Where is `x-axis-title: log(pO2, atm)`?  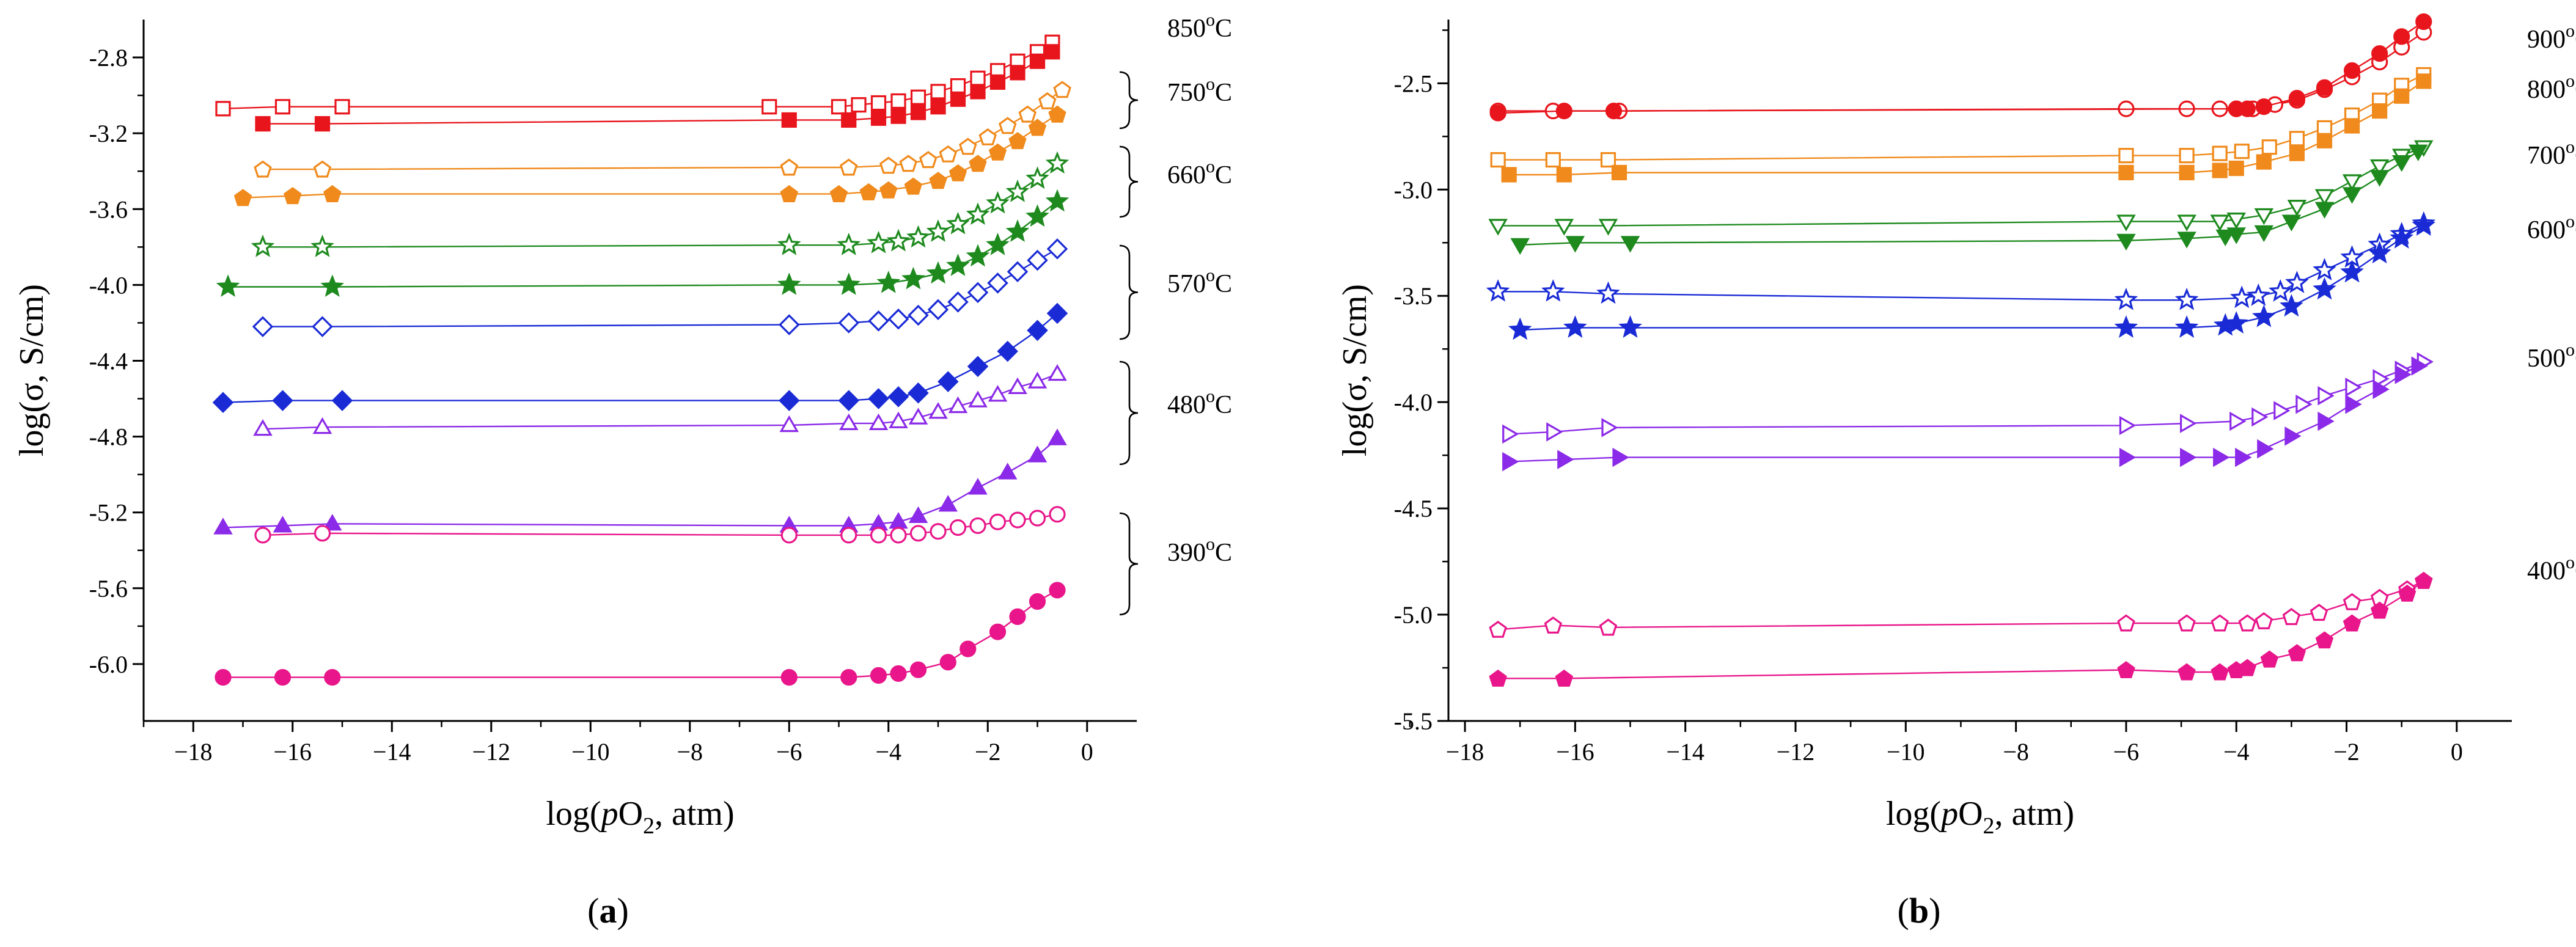
x-axis-title: log(pO2, atm) is located at coordinates (1980, 817).